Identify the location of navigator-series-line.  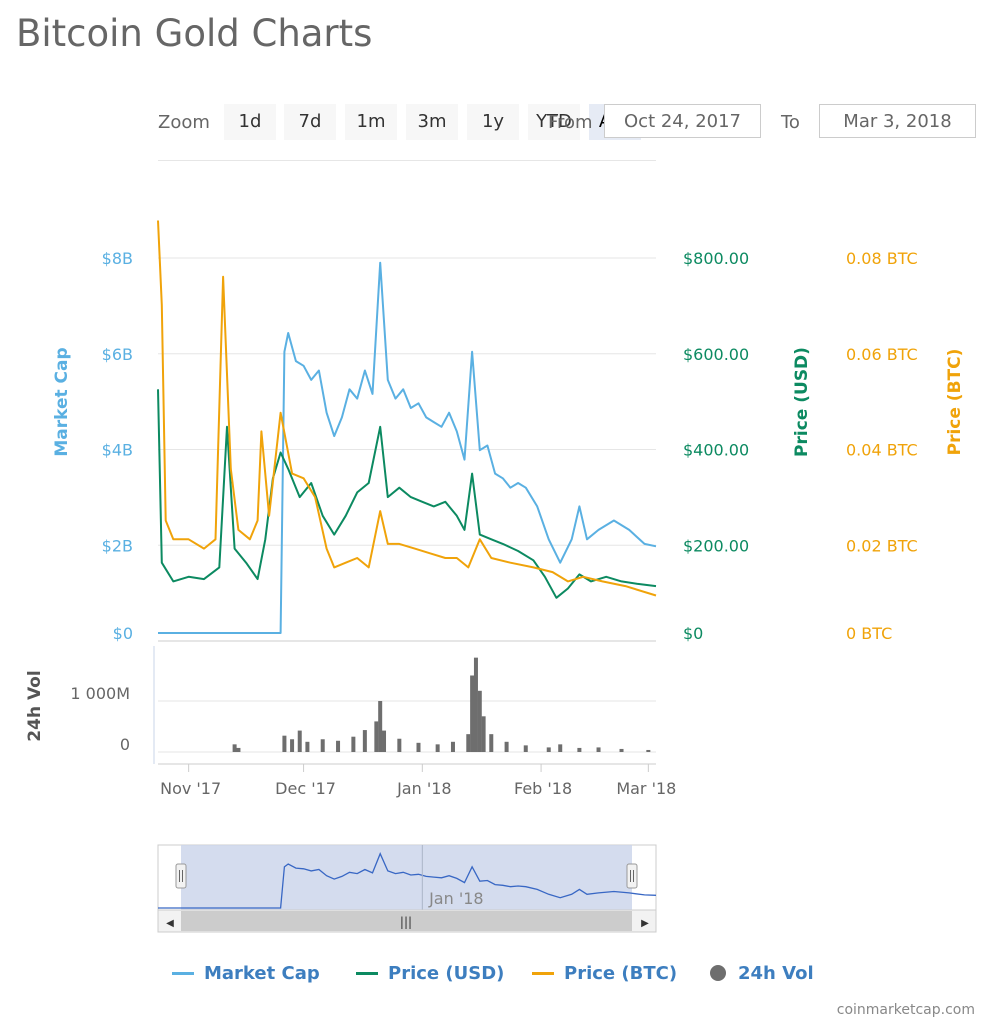
(407, 880).